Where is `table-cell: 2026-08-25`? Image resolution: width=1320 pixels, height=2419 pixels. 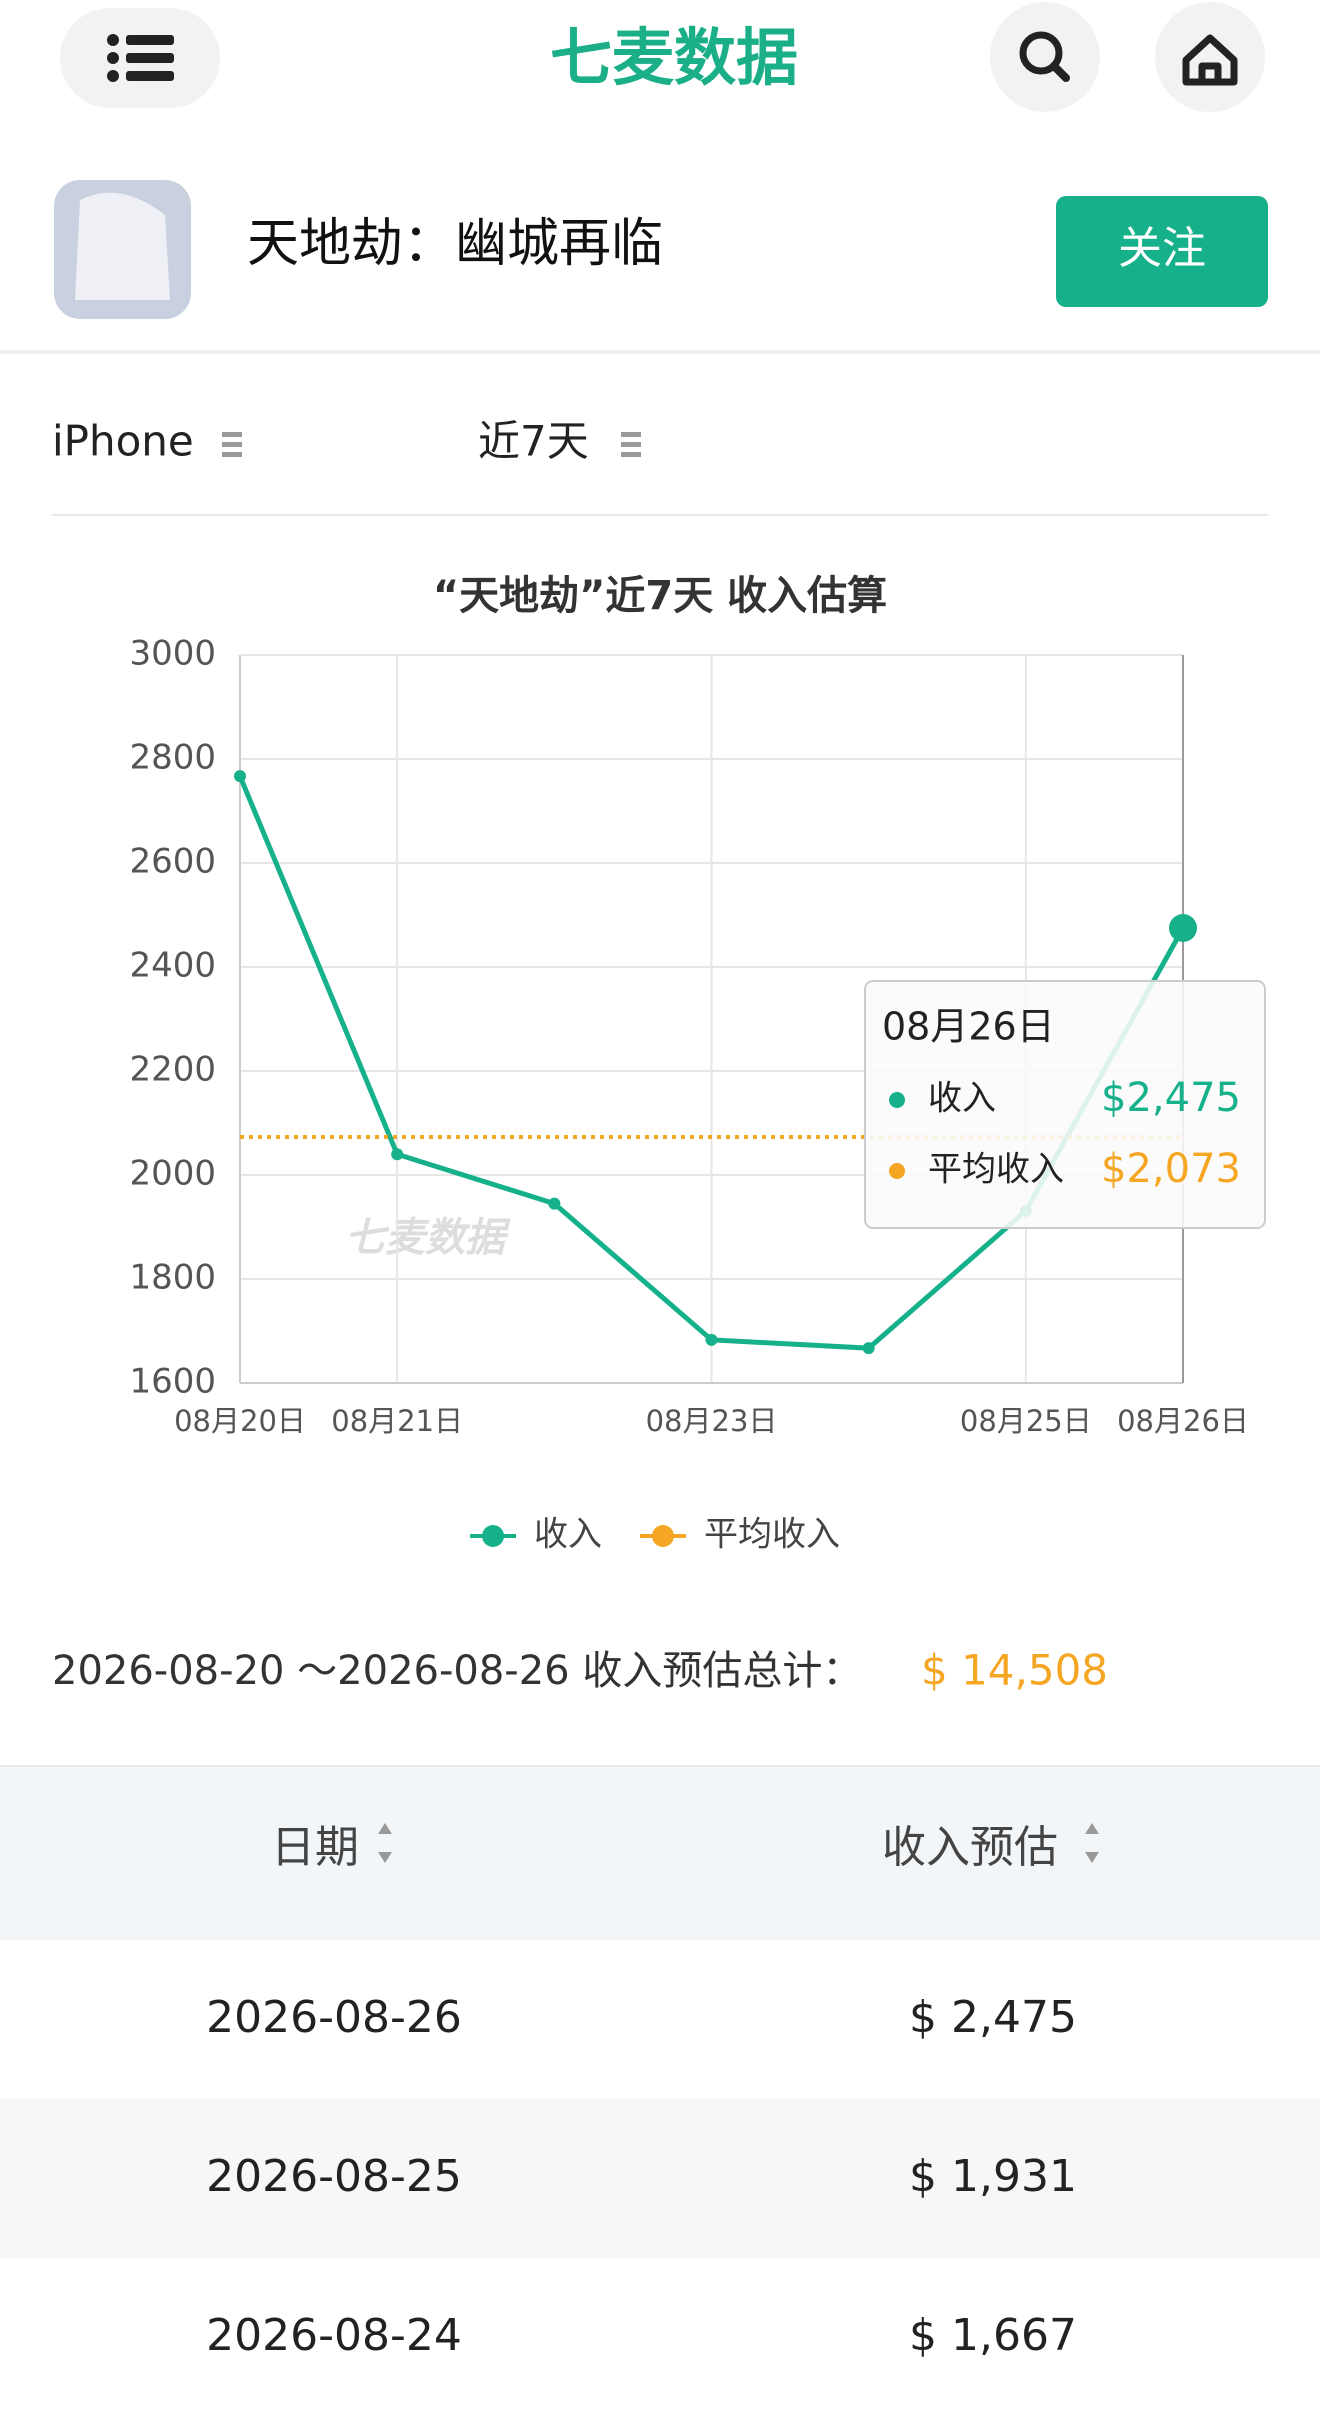 table-cell: 2026-08-25 is located at coordinates (334, 2176).